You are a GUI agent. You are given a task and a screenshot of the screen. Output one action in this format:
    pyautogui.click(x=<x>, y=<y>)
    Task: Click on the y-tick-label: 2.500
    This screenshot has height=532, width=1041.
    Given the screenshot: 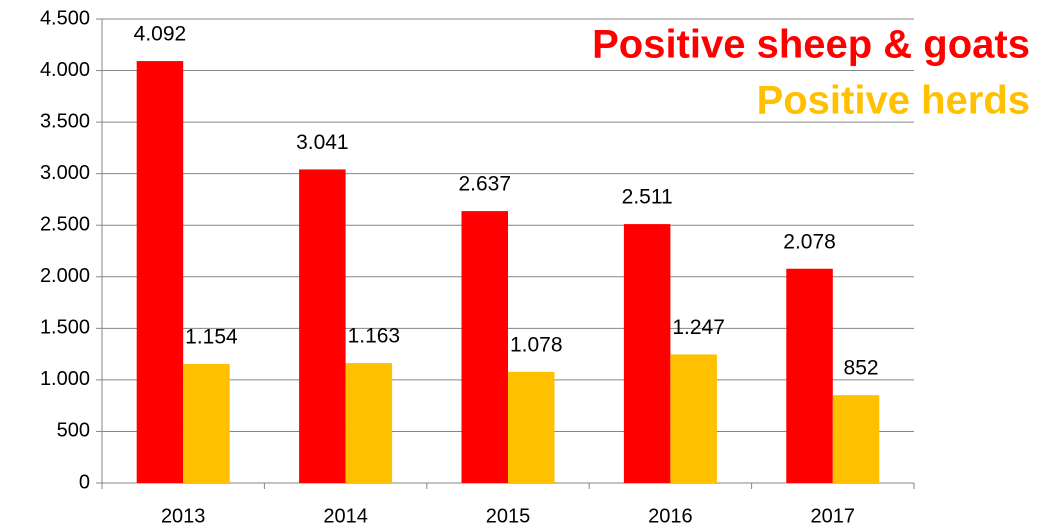 What is the action you would take?
    pyautogui.click(x=65, y=225)
    